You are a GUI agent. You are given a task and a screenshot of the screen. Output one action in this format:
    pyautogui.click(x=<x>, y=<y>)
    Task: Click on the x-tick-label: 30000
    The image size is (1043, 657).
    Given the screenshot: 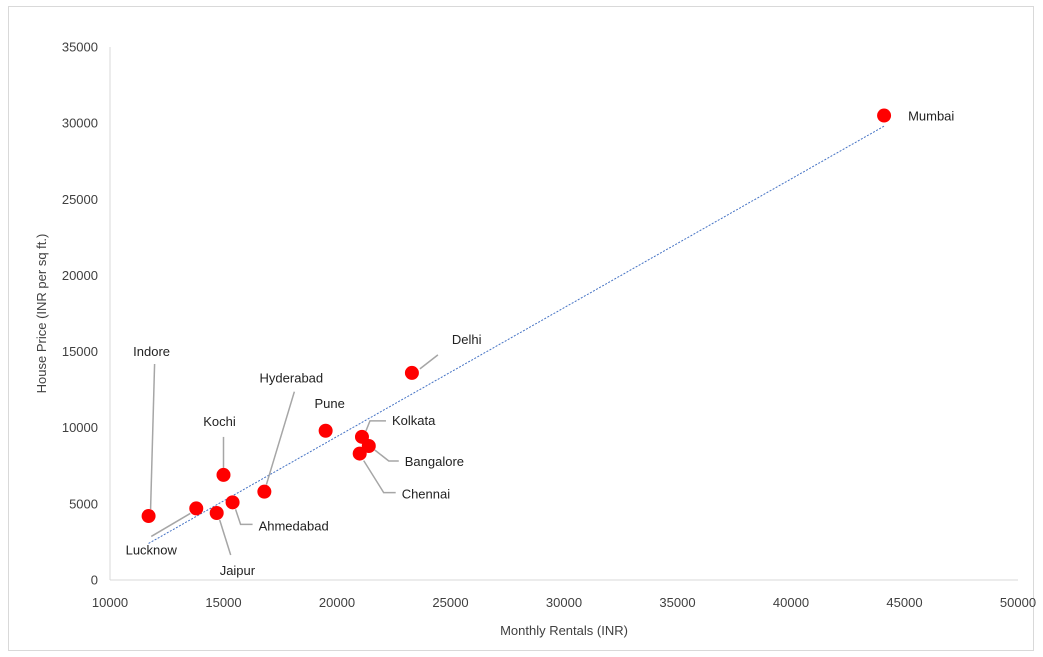 What is the action you would take?
    pyautogui.click(x=564, y=602)
    